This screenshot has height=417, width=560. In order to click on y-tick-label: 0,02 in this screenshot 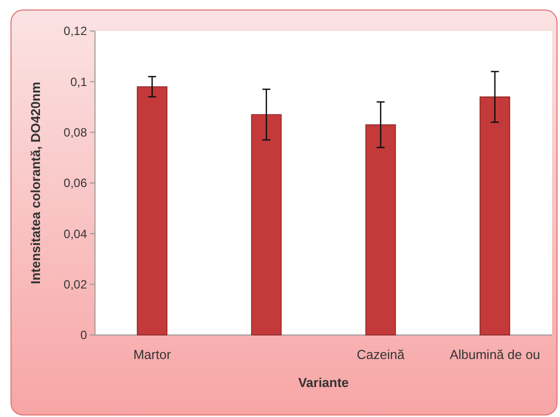, I will do `click(76, 285)`.